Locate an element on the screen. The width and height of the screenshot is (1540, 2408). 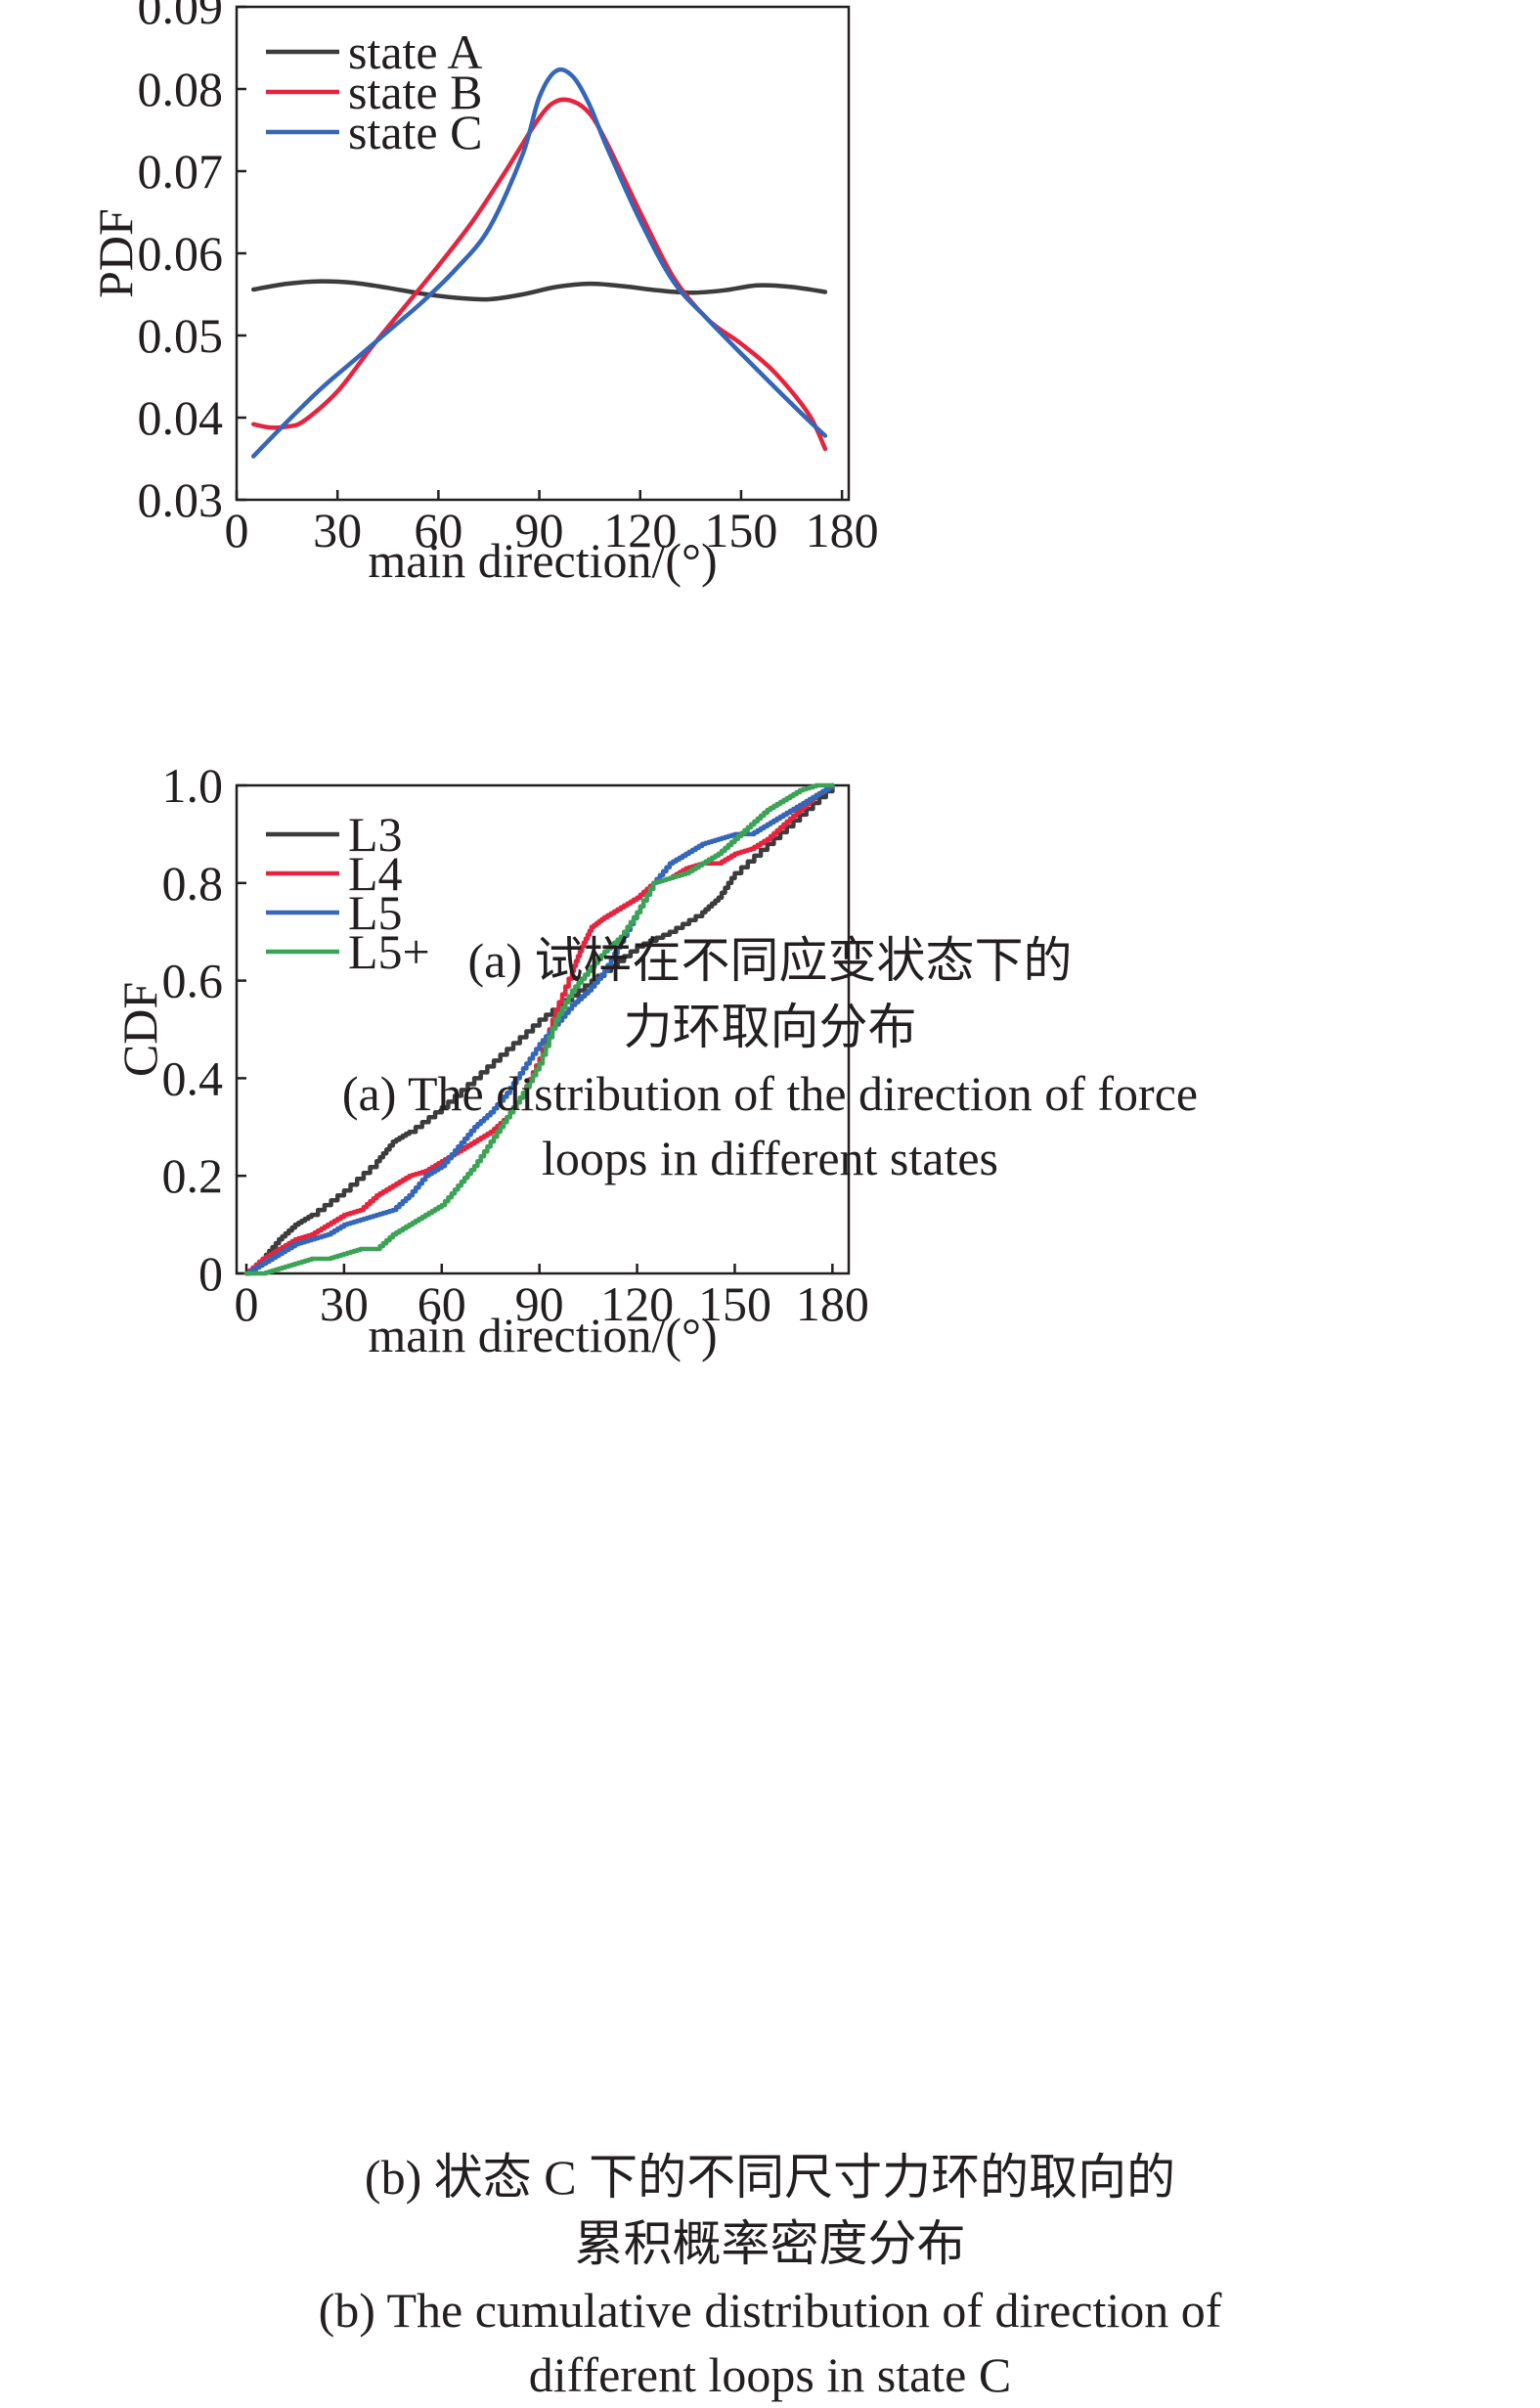
legend-label-l3: L3 is located at coordinates (375, 834).